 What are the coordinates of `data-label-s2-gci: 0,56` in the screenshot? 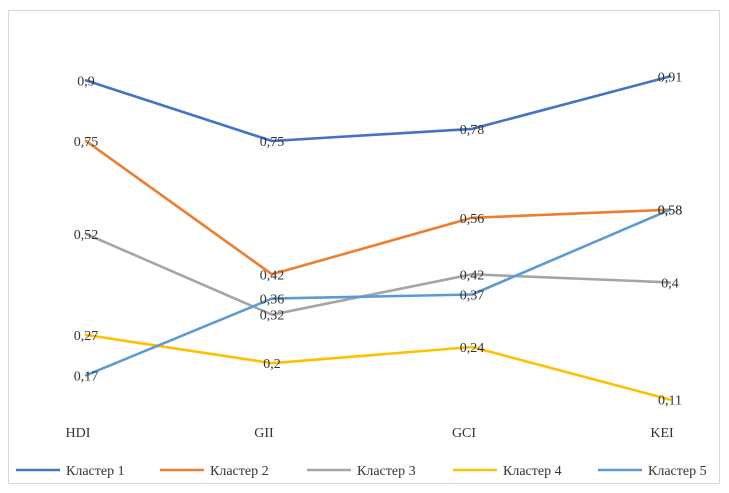 It's located at (472, 219).